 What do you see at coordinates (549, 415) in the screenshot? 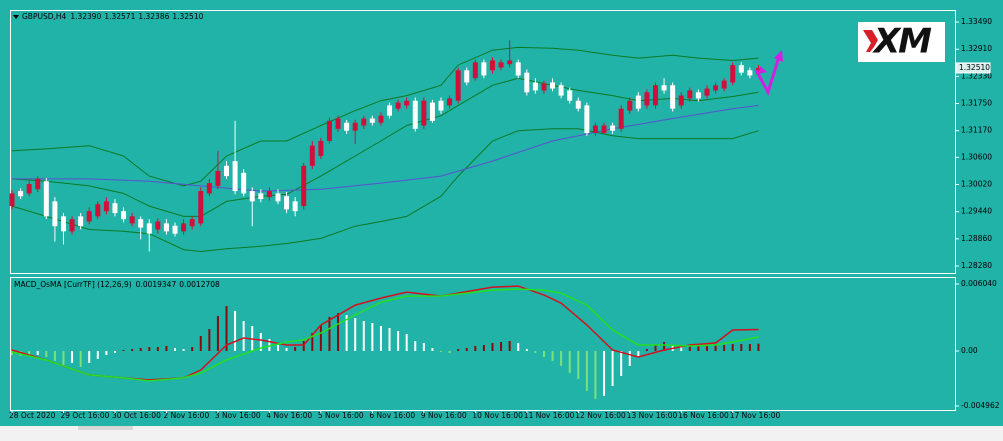
I see `x-tick-label: 11 Nov 16:00` at bounding box center [549, 415].